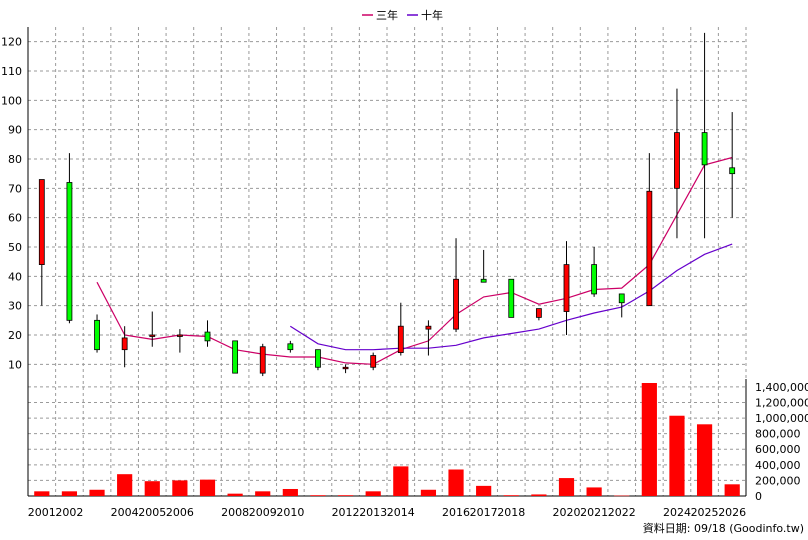 This screenshot has width=808, height=540. I want to click on x-tick-label: 2008, so click(235, 512).